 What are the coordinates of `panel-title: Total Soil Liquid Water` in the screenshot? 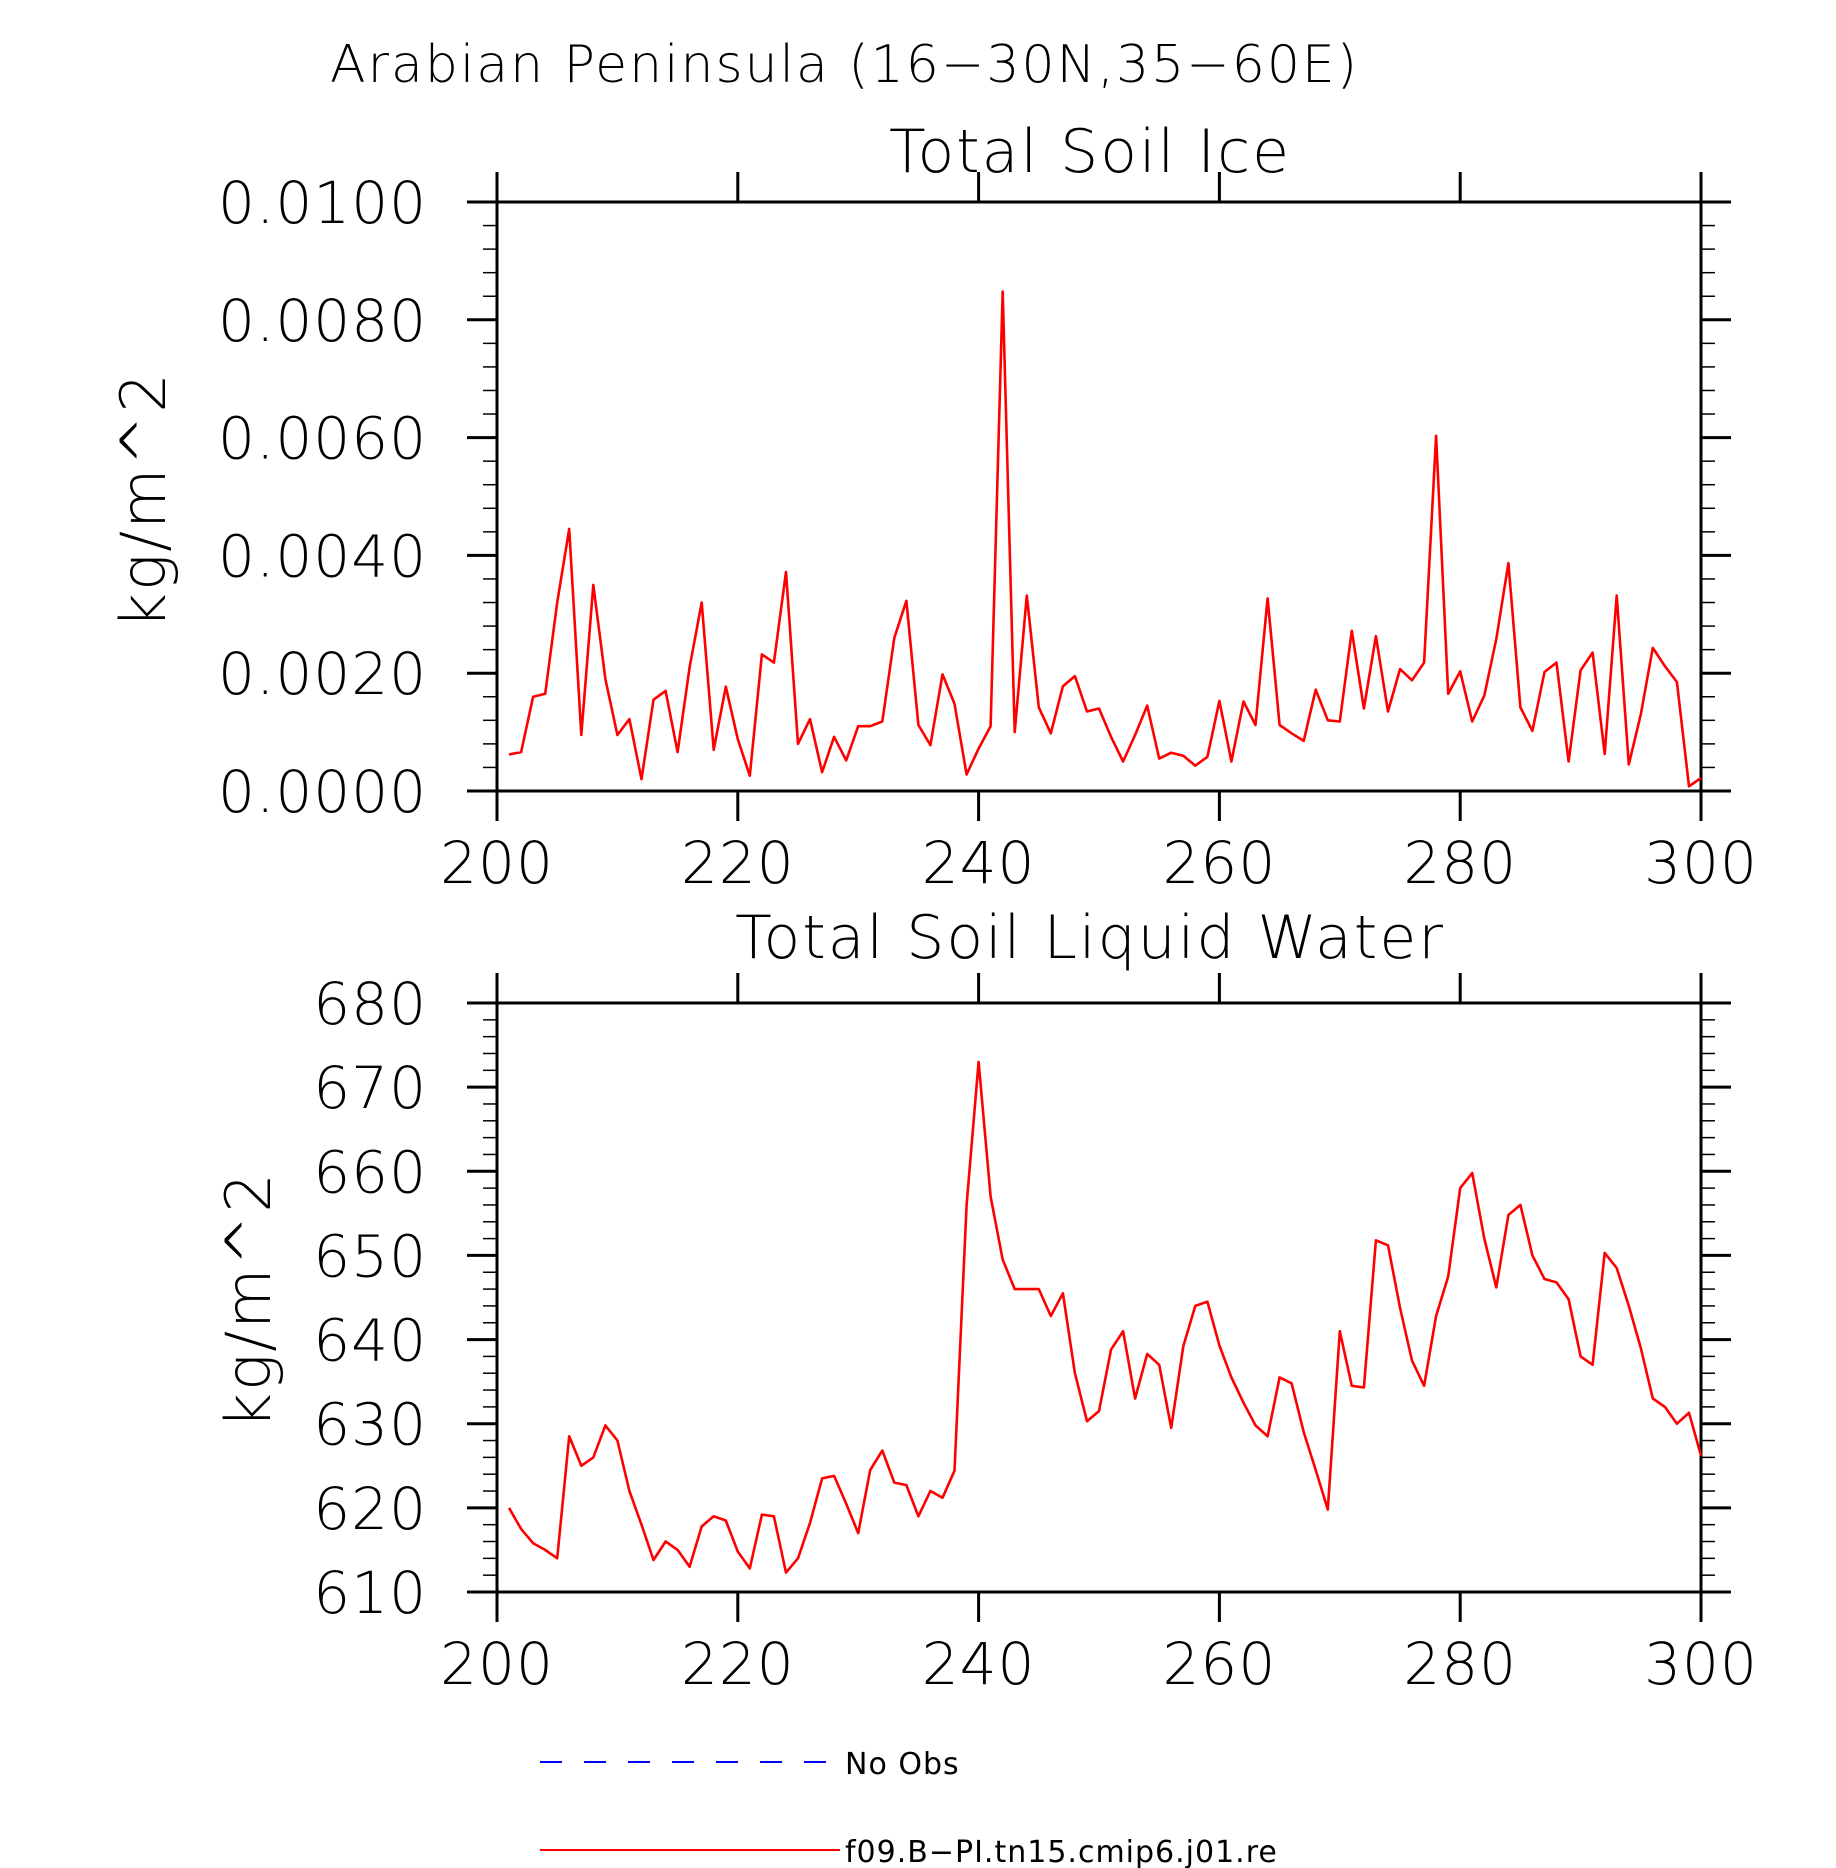 It's located at (1090, 938).